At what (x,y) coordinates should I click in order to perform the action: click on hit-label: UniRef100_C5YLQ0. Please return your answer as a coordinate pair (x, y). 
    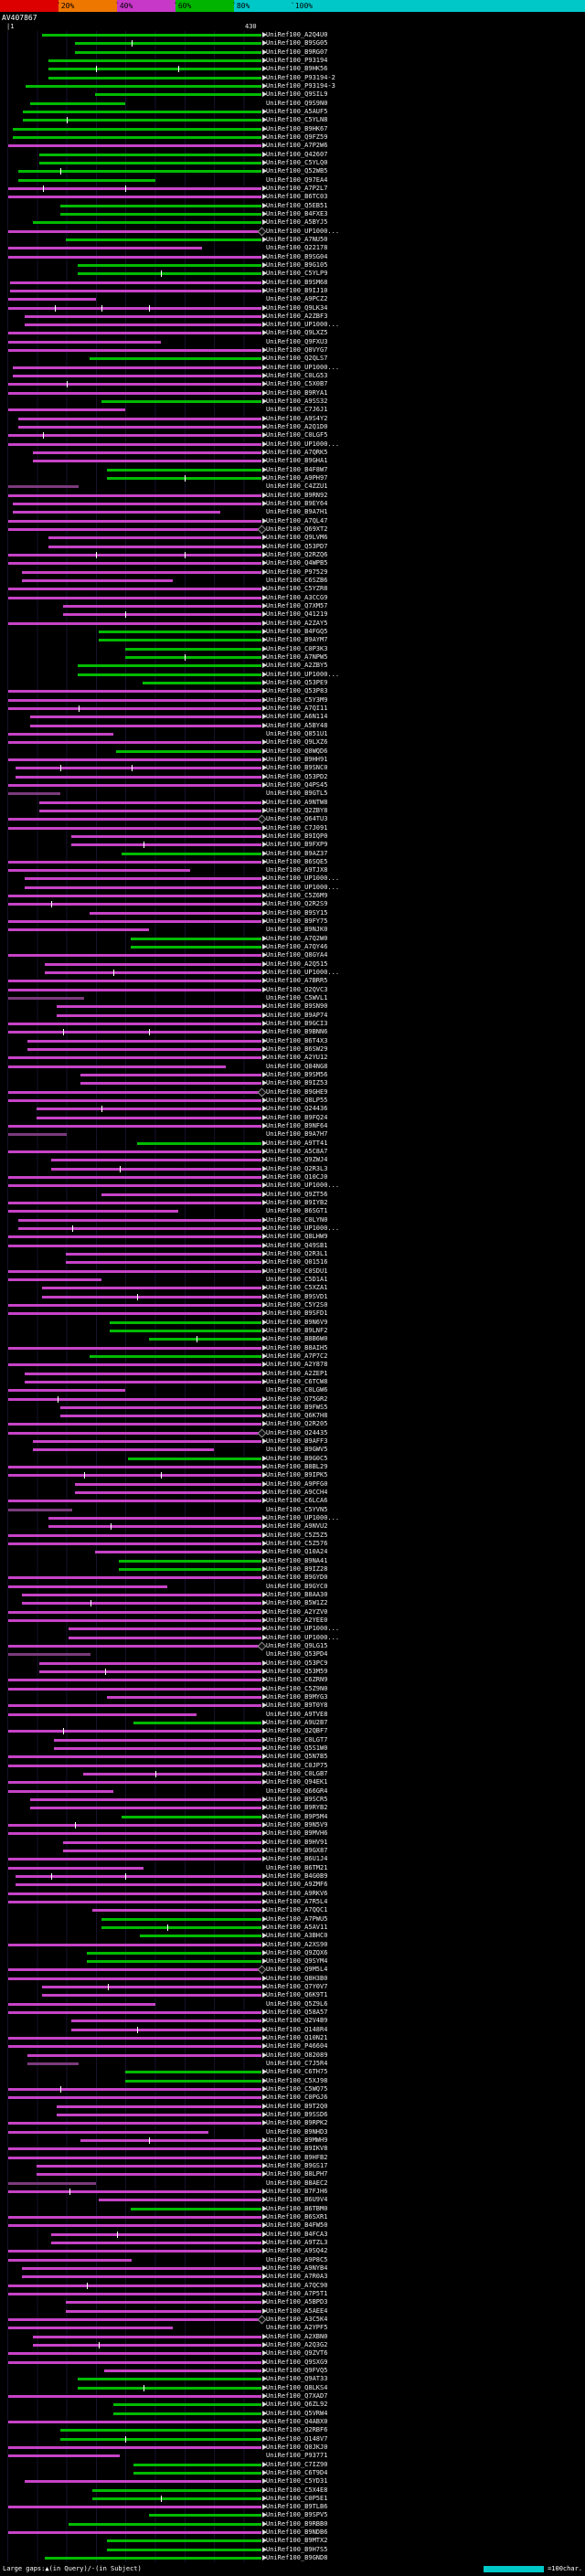
    Looking at the image, I should click on (297, 162).